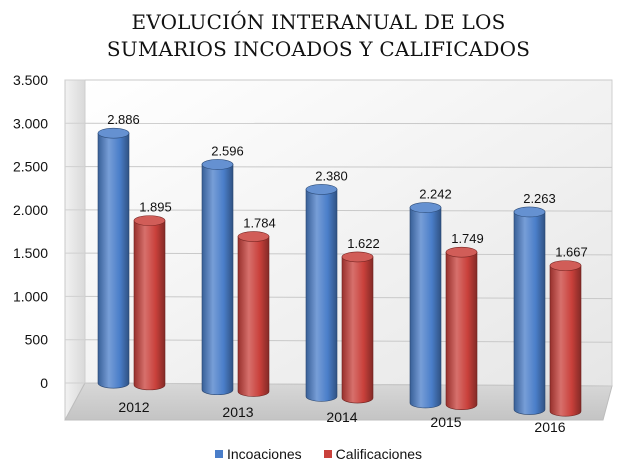  What do you see at coordinates (30, 210) in the screenshot?
I see `y-tick-label: 2.000` at bounding box center [30, 210].